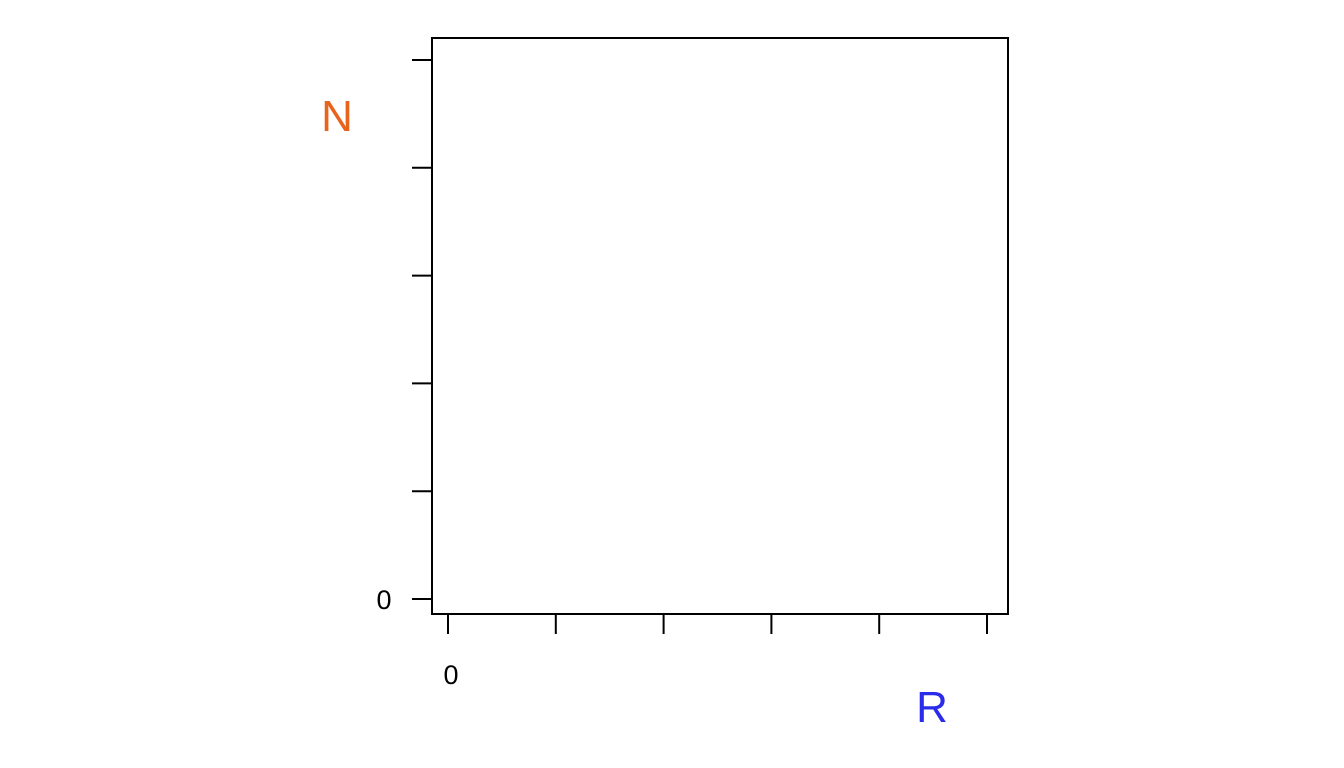  What do you see at coordinates (715, 652) in the screenshot?
I see `x-axis: 0` at bounding box center [715, 652].